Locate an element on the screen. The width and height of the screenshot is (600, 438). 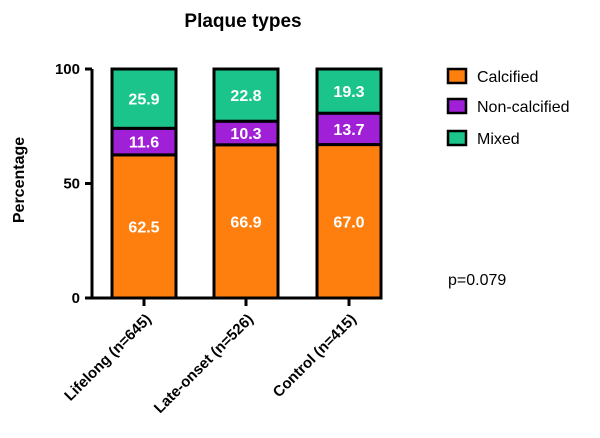
p-value-annotation: p=0.079 is located at coordinates (477, 280).